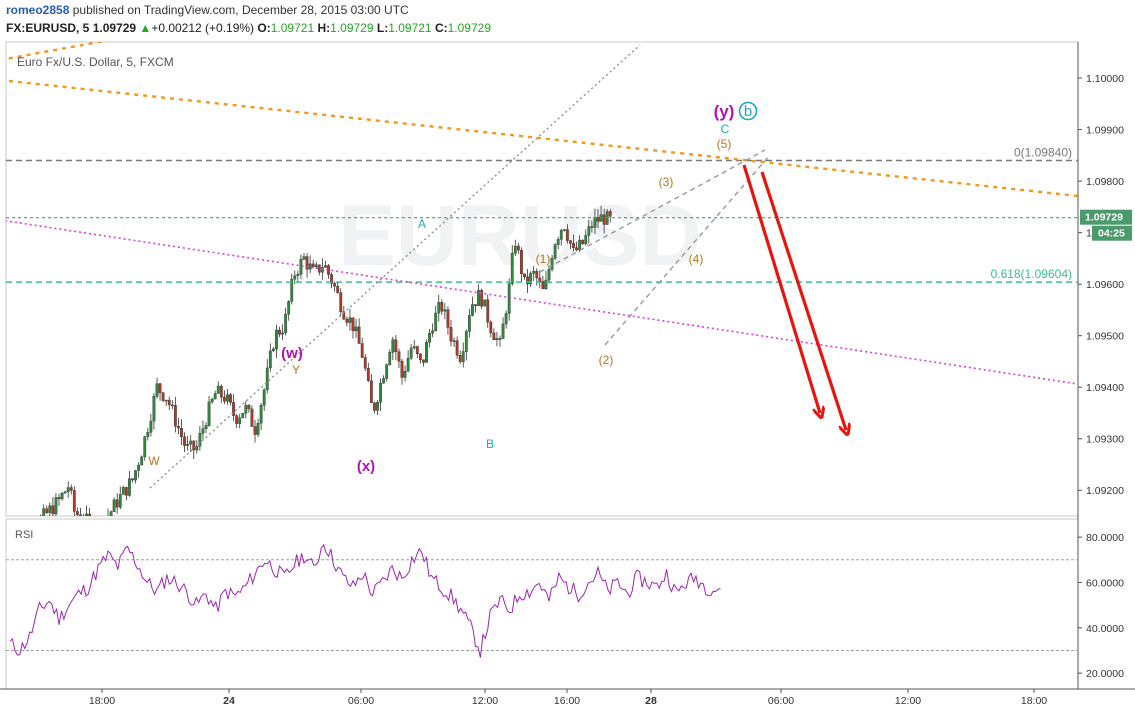  Describe the element at coordinates (422, 224) in the screenshot. I see `wave-label: A` at that location.